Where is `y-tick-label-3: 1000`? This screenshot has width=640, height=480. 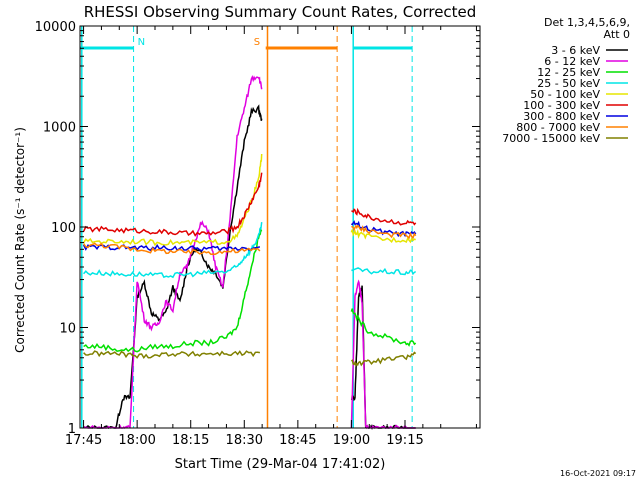
y-tick-label-3: 1000 is located at coordinates (59, 128).